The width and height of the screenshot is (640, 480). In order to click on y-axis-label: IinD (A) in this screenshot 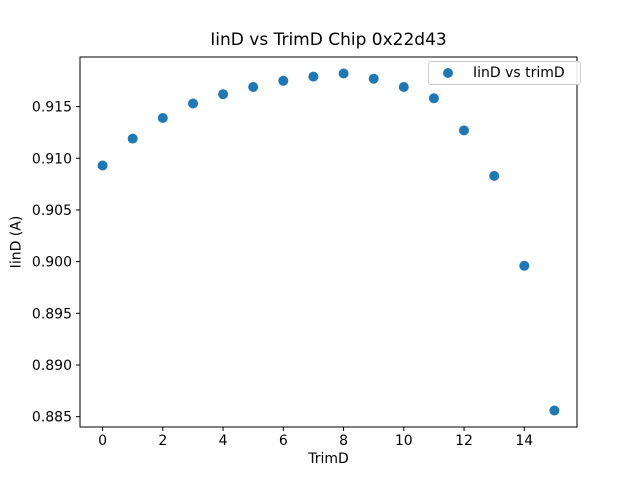, I will do `click(16, 242)`.